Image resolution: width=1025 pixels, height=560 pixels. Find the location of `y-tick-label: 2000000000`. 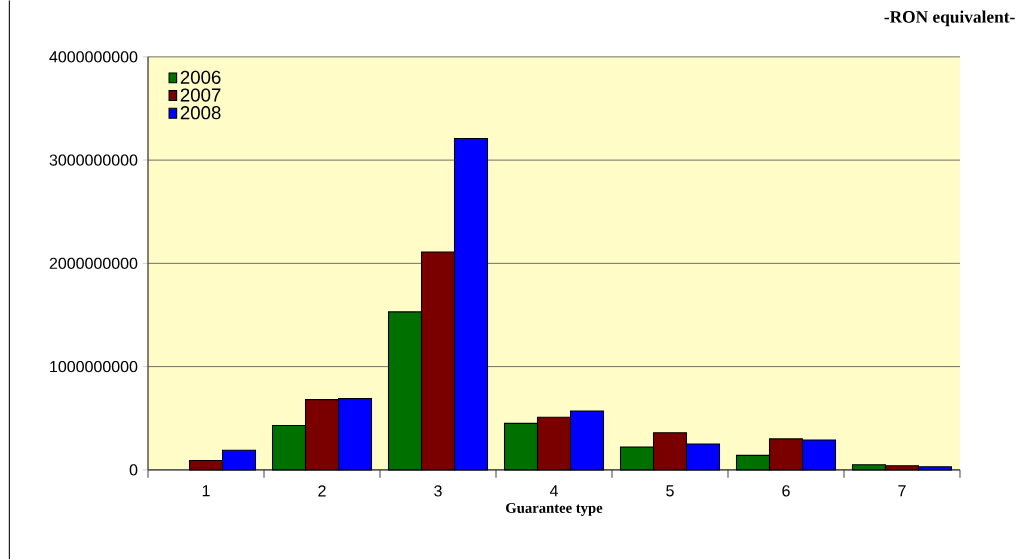

y-tick-label: 2000000000 is located at coordinates (93, 263).